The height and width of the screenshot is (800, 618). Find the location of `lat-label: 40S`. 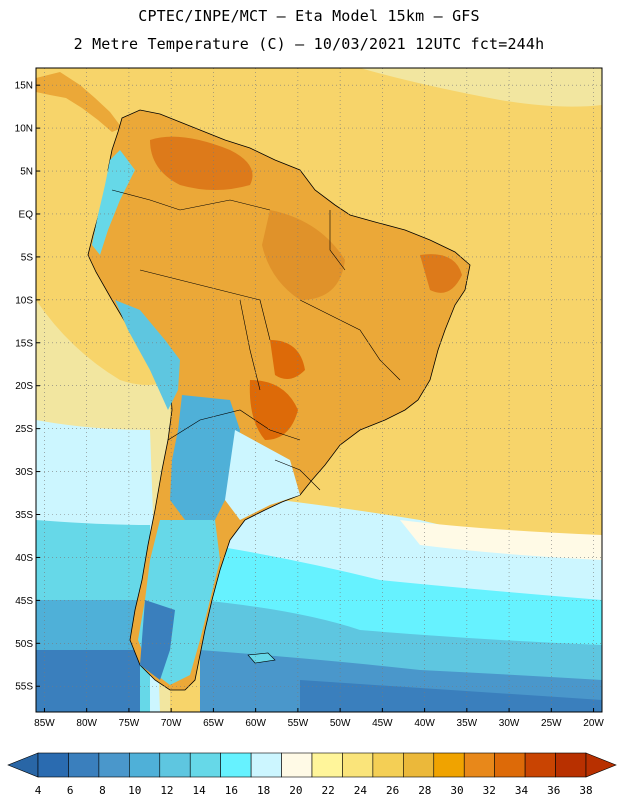

lat-label: 40S is located at coordinates (24, 558).